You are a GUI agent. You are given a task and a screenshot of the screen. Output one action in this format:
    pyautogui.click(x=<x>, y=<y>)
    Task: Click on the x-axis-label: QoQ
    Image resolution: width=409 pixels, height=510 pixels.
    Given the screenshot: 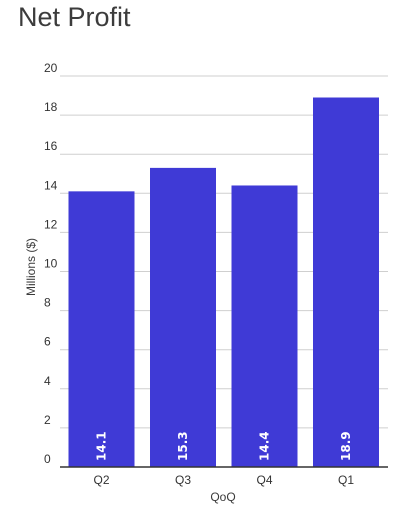 What is the action you would take?
    pyautogui.click(x=222, y=497)
    